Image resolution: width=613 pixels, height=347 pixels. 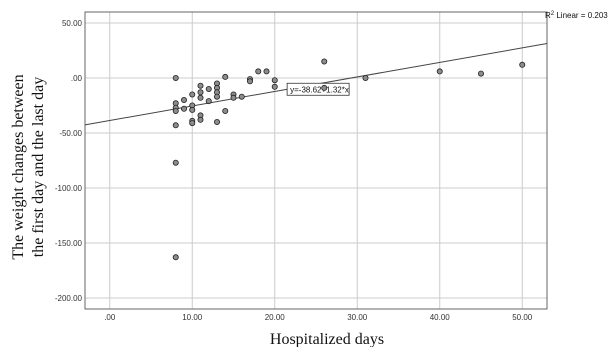 What do you see at coordinates (69, 243) in the screenshot?
I see `y-tick-label: -150.00` at bounding box center [69, 243].